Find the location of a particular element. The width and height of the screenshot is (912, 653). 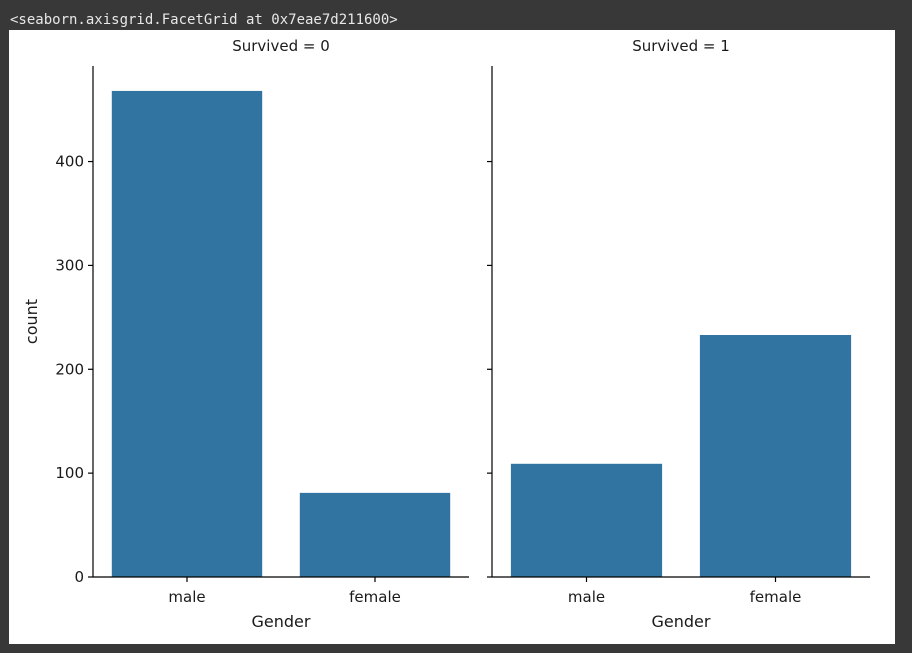

y-tick-label: 300 is located at coordinates (69, 265).